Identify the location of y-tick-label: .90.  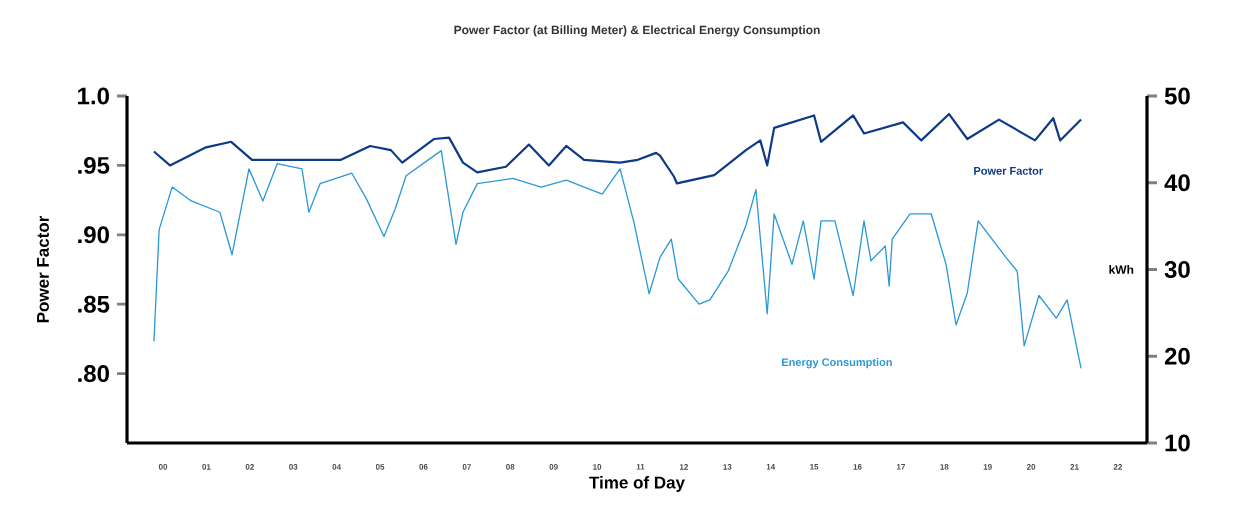
(93, 235).